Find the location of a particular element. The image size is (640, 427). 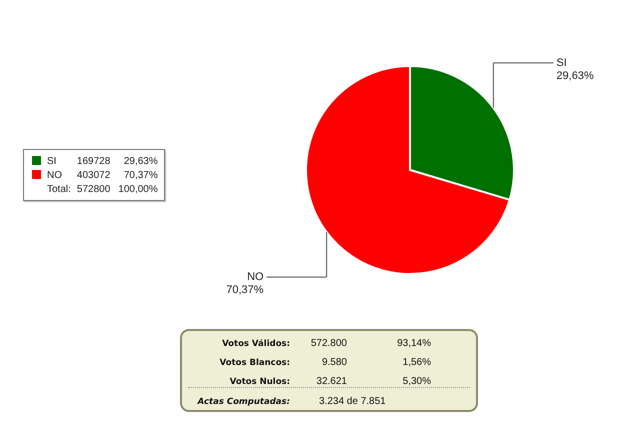

text: 70,37% is located at coordinates (141, 175).